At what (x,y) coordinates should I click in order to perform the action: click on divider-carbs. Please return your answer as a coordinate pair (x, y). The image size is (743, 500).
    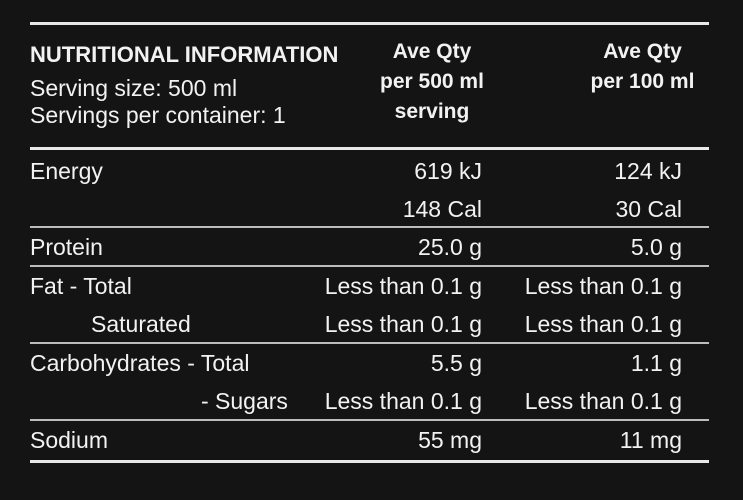
    Looking at the image, I should click on (369, 420).